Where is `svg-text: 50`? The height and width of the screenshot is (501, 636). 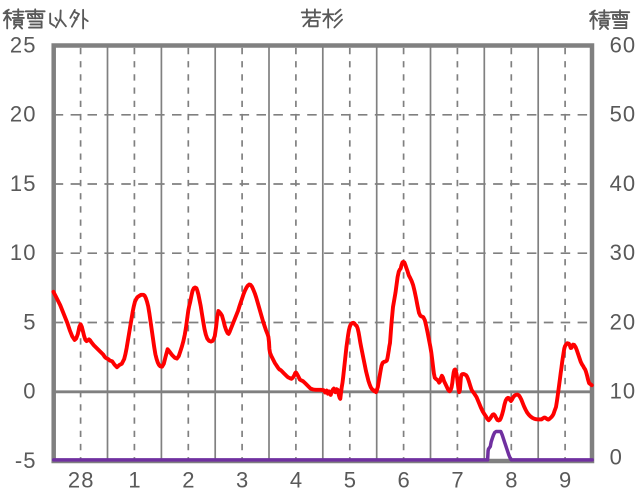
svg-text: 50 is located at coordinates (623, 114).